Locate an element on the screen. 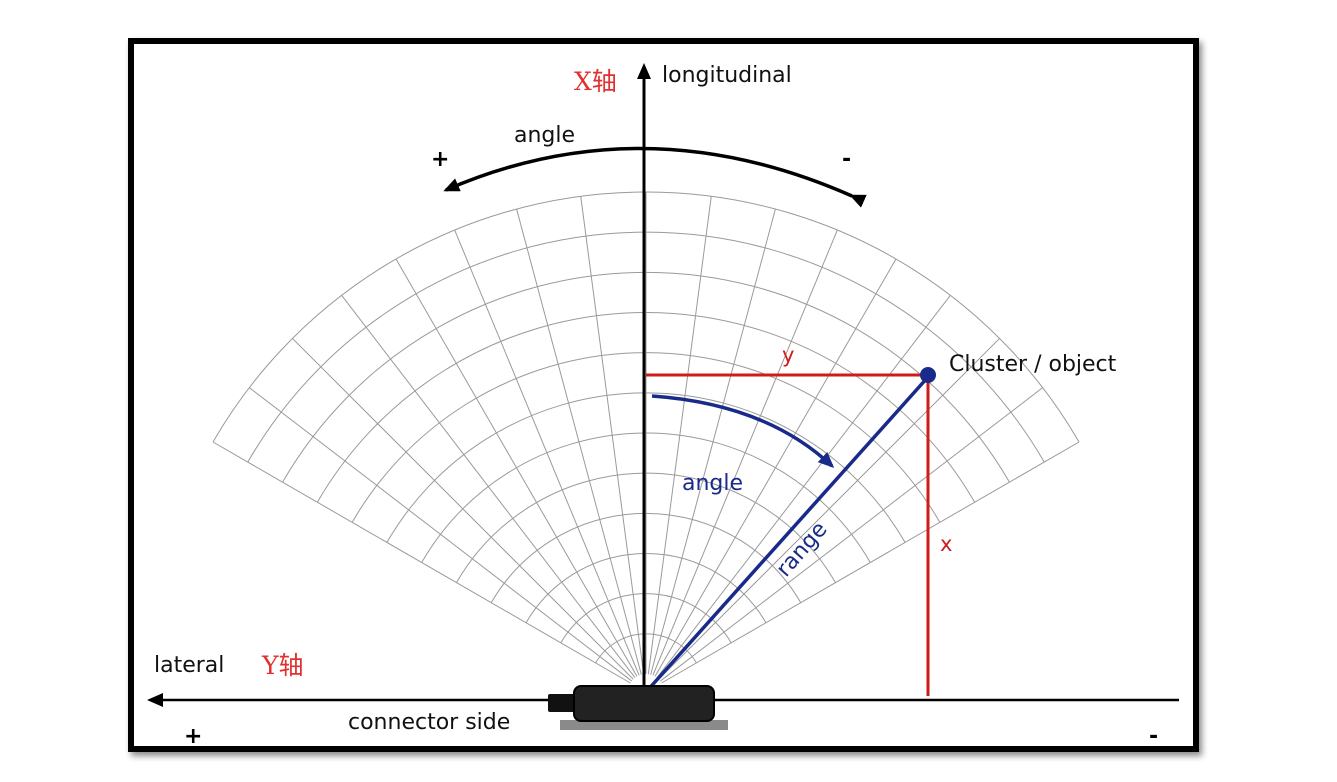 Image resolution: width=1337 pixels, height=782 pixels. sensor-connector is located at coordinates (562, 703).